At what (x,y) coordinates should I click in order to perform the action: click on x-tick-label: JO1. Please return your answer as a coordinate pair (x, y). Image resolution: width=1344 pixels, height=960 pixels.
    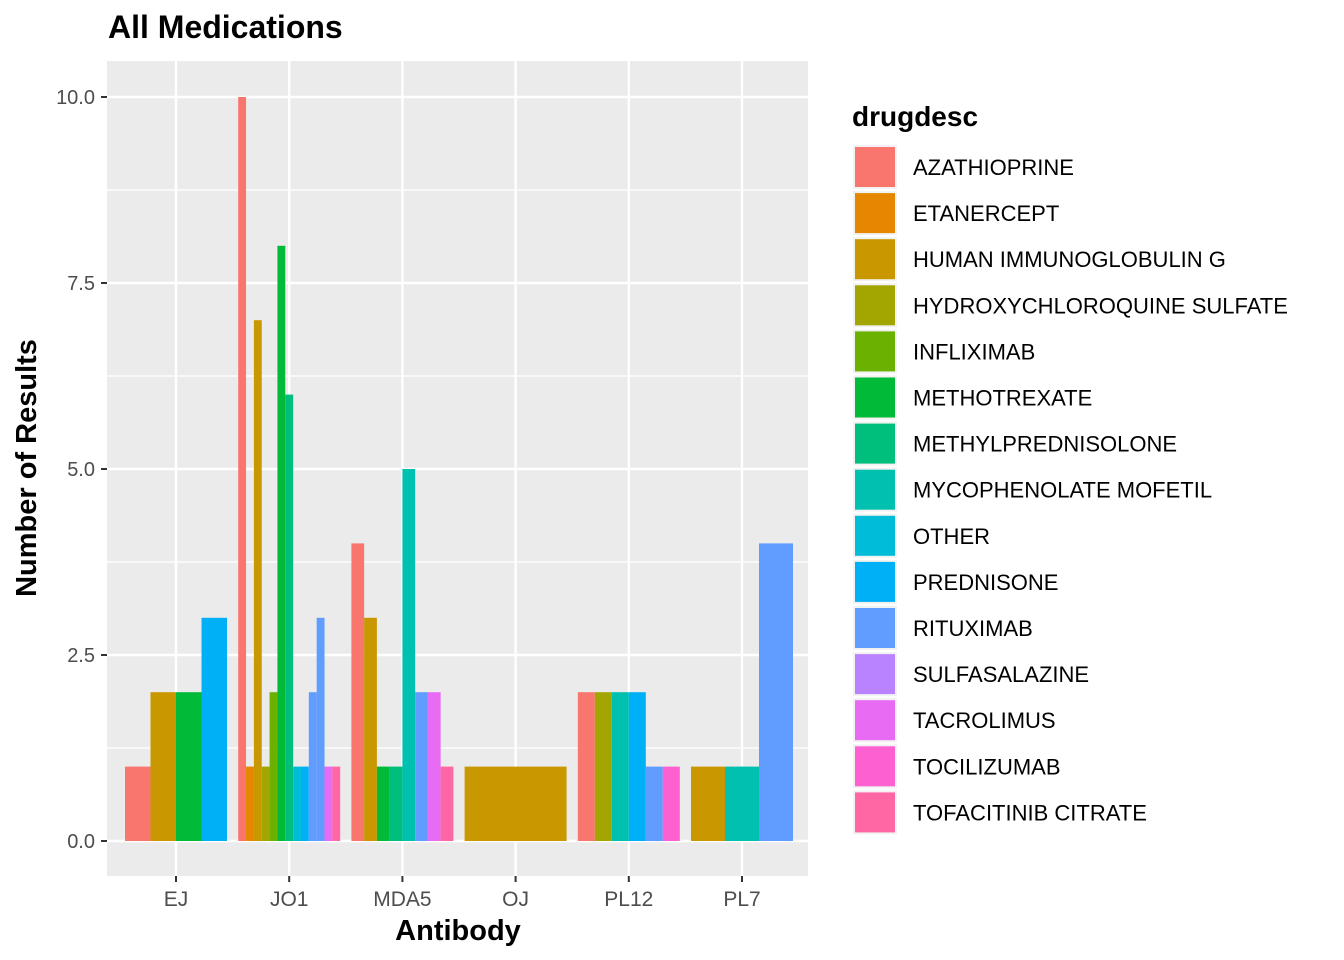
    Looking at the image, I should click on (289, 899).